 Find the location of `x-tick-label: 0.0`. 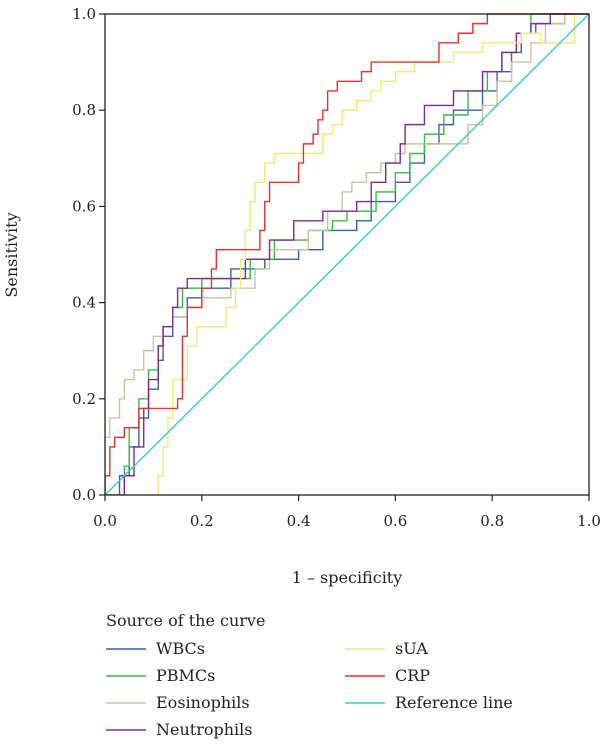

x-tick-label: 0.0 is located at coordinates (105, 521).